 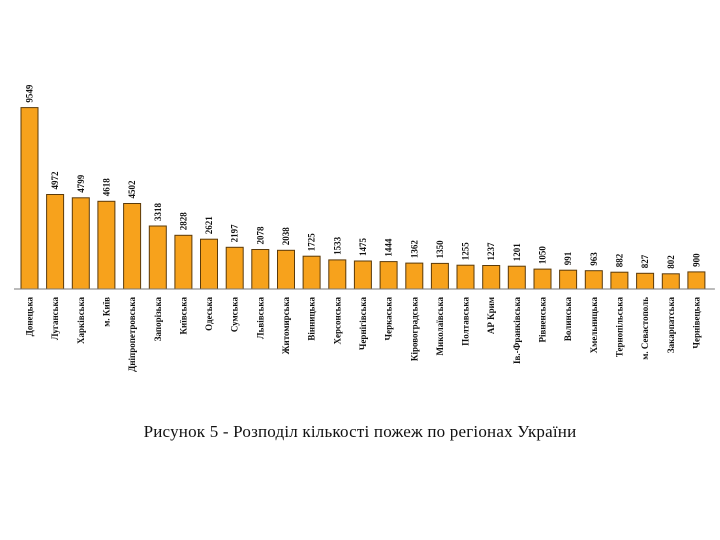 What do you see at coordinates (183, 221) in the screenshot?
I see `value-label: 2828` at bounding box center [183, 221].